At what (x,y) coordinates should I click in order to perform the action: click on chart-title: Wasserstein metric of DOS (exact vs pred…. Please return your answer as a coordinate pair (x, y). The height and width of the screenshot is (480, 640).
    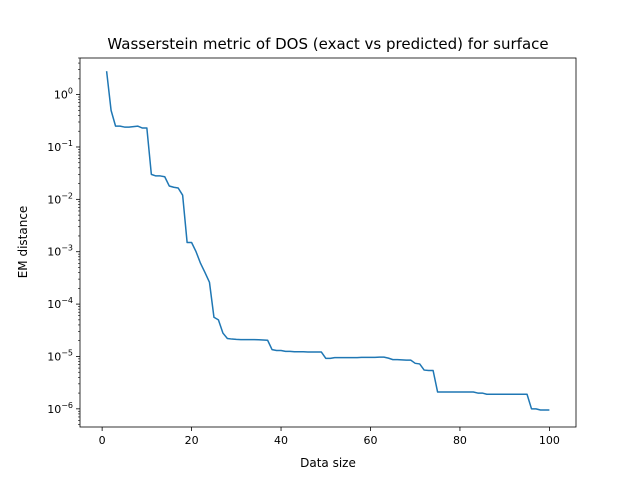
    Looking at the image, I should click on (327, 44).